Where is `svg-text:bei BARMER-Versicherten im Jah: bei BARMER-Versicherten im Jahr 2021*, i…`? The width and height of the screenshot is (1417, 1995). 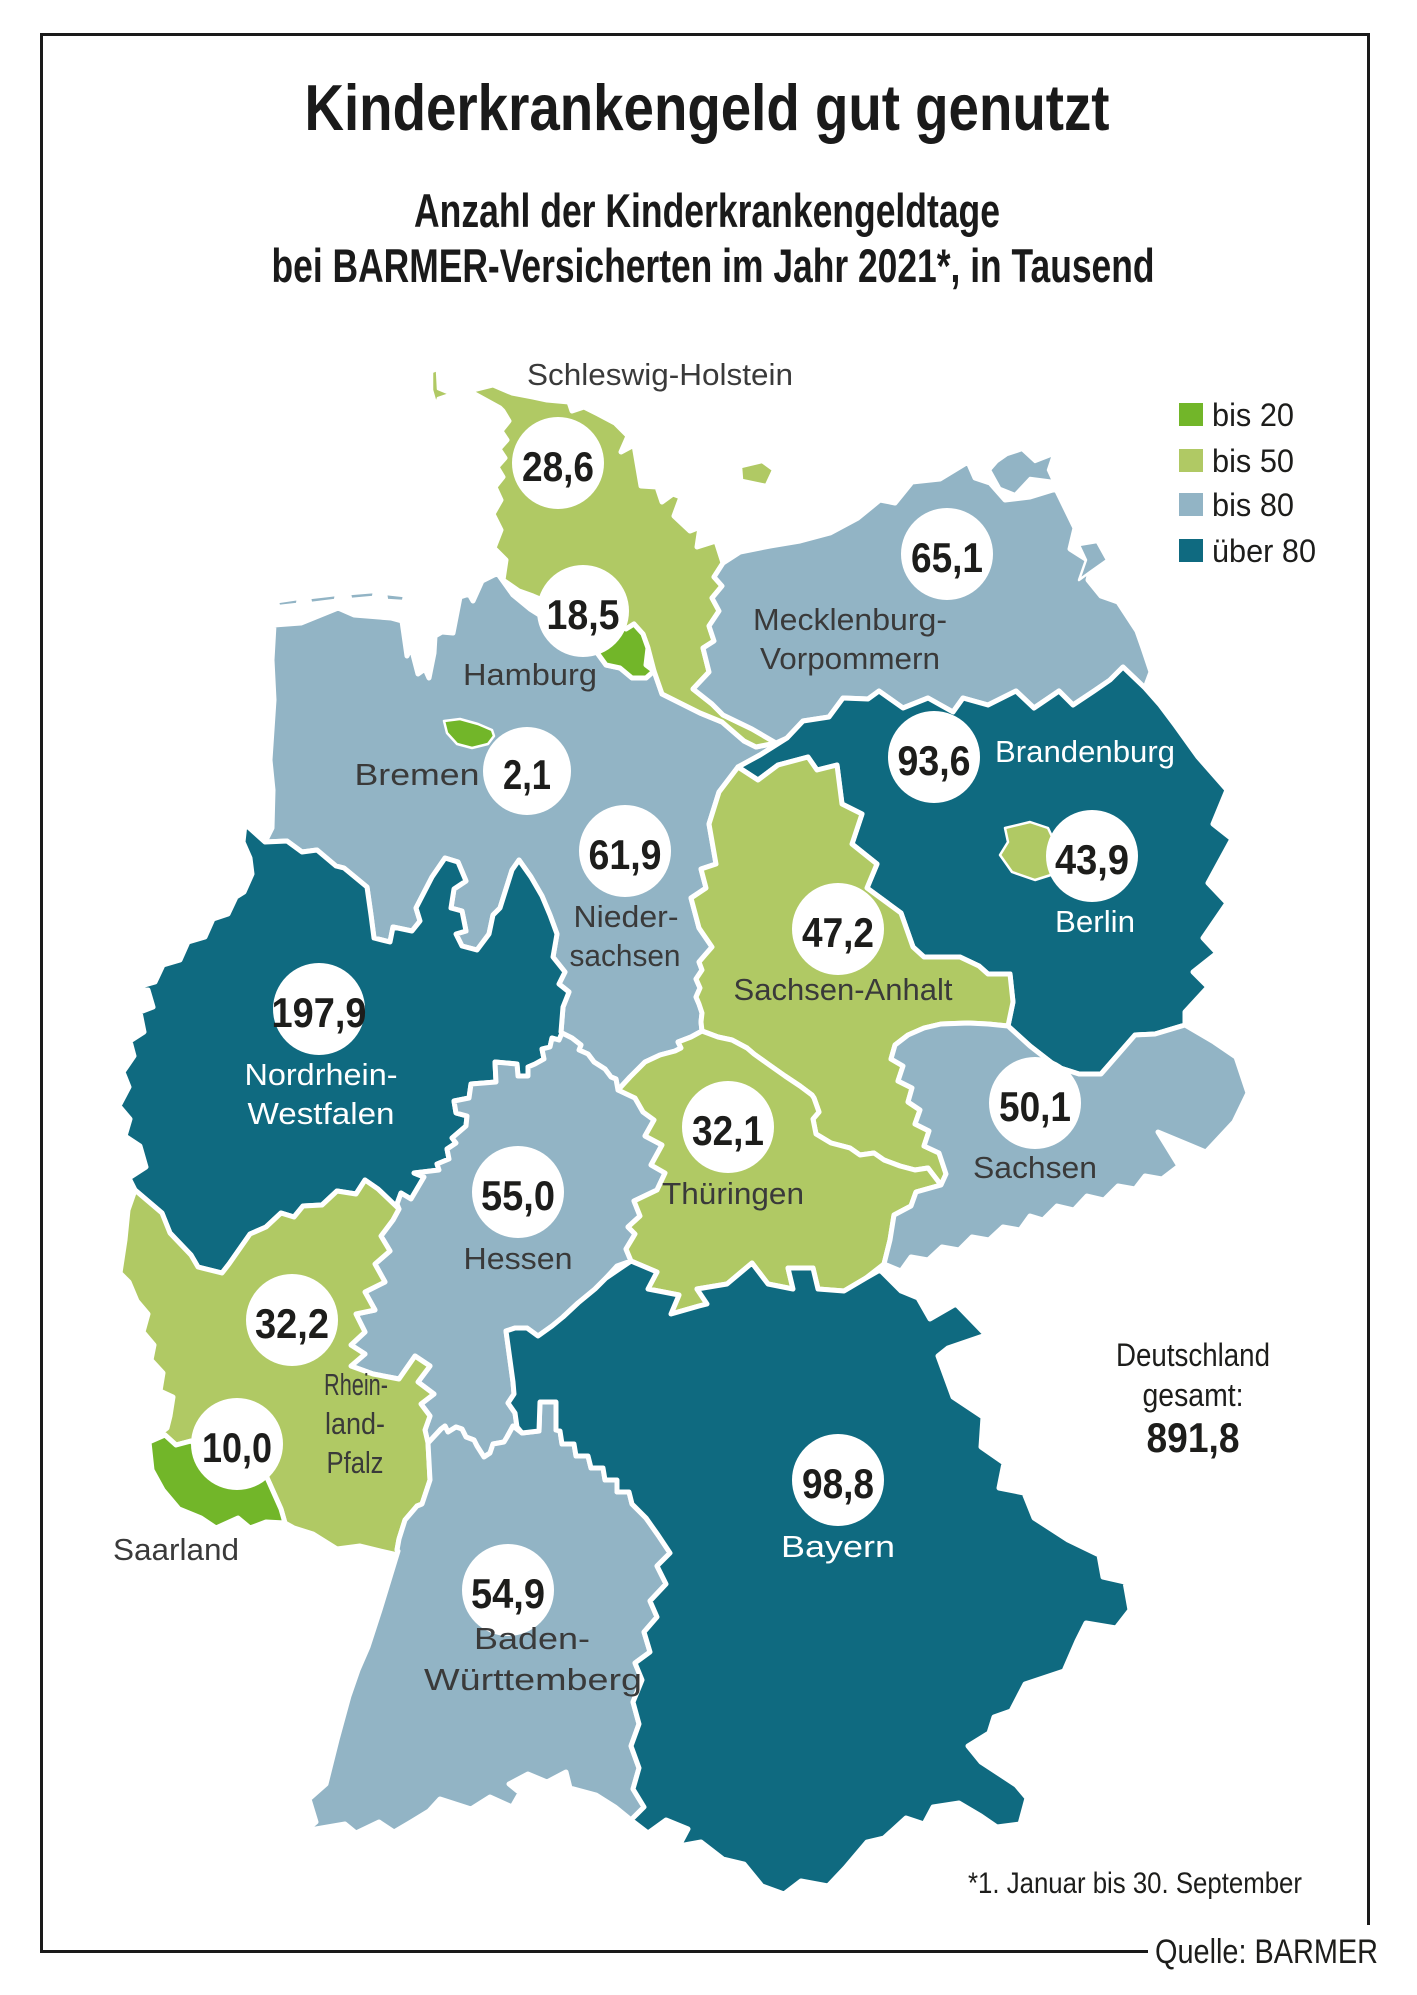 svg-text:bei BARMER-Versicherten im Jah: bei BARMER-Versicherten im Jahr 2021*, i… is located at coordinates (713, 265).